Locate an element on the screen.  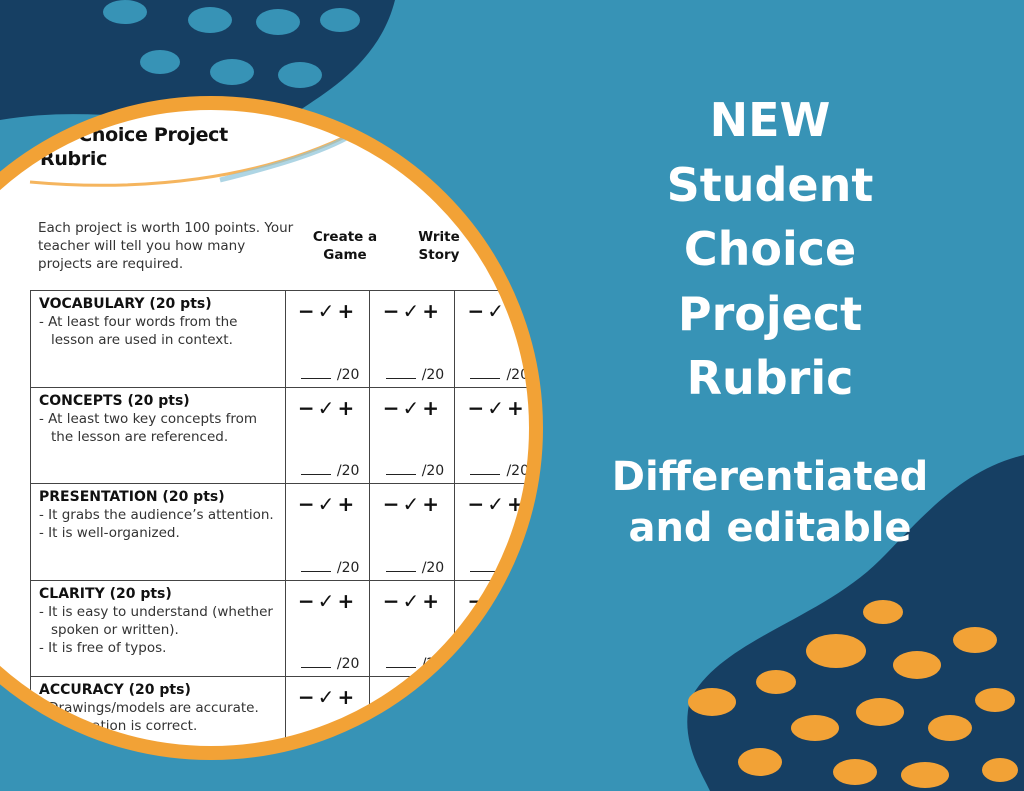
headline-line: Project is located at coordinates (770, 313).